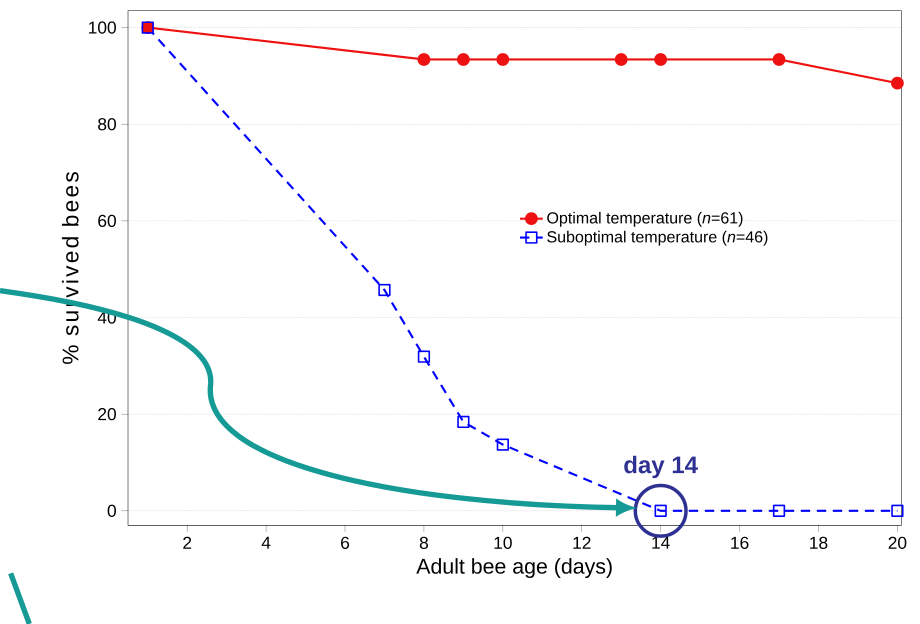  What do you see at coordinates (345, 542) in the screenshot?
I see `x-tick-label: 6` at bounding box center [345, 542].